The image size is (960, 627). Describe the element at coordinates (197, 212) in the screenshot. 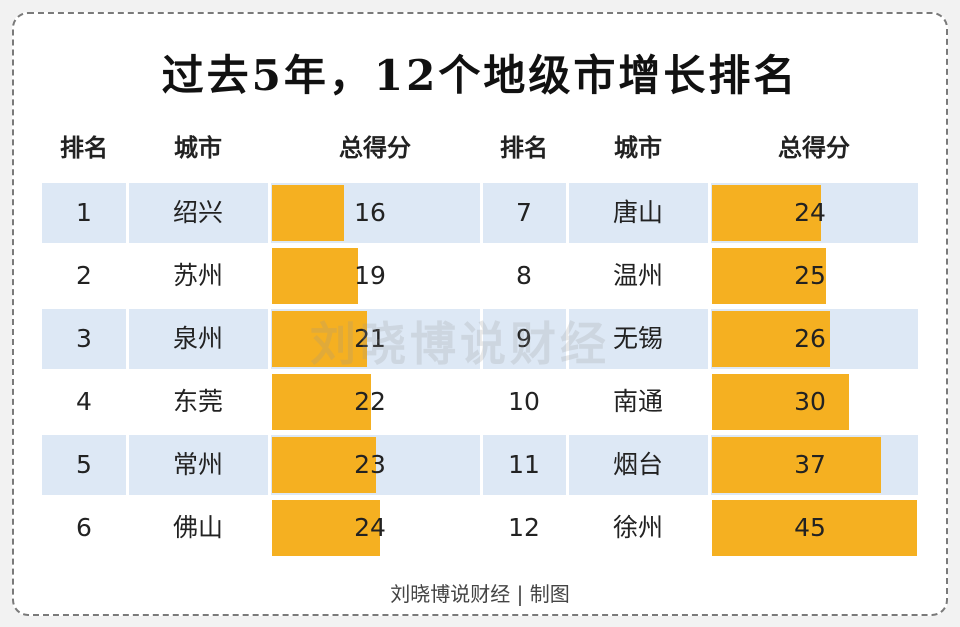

I see `city-cell: 绍兴` at that location.